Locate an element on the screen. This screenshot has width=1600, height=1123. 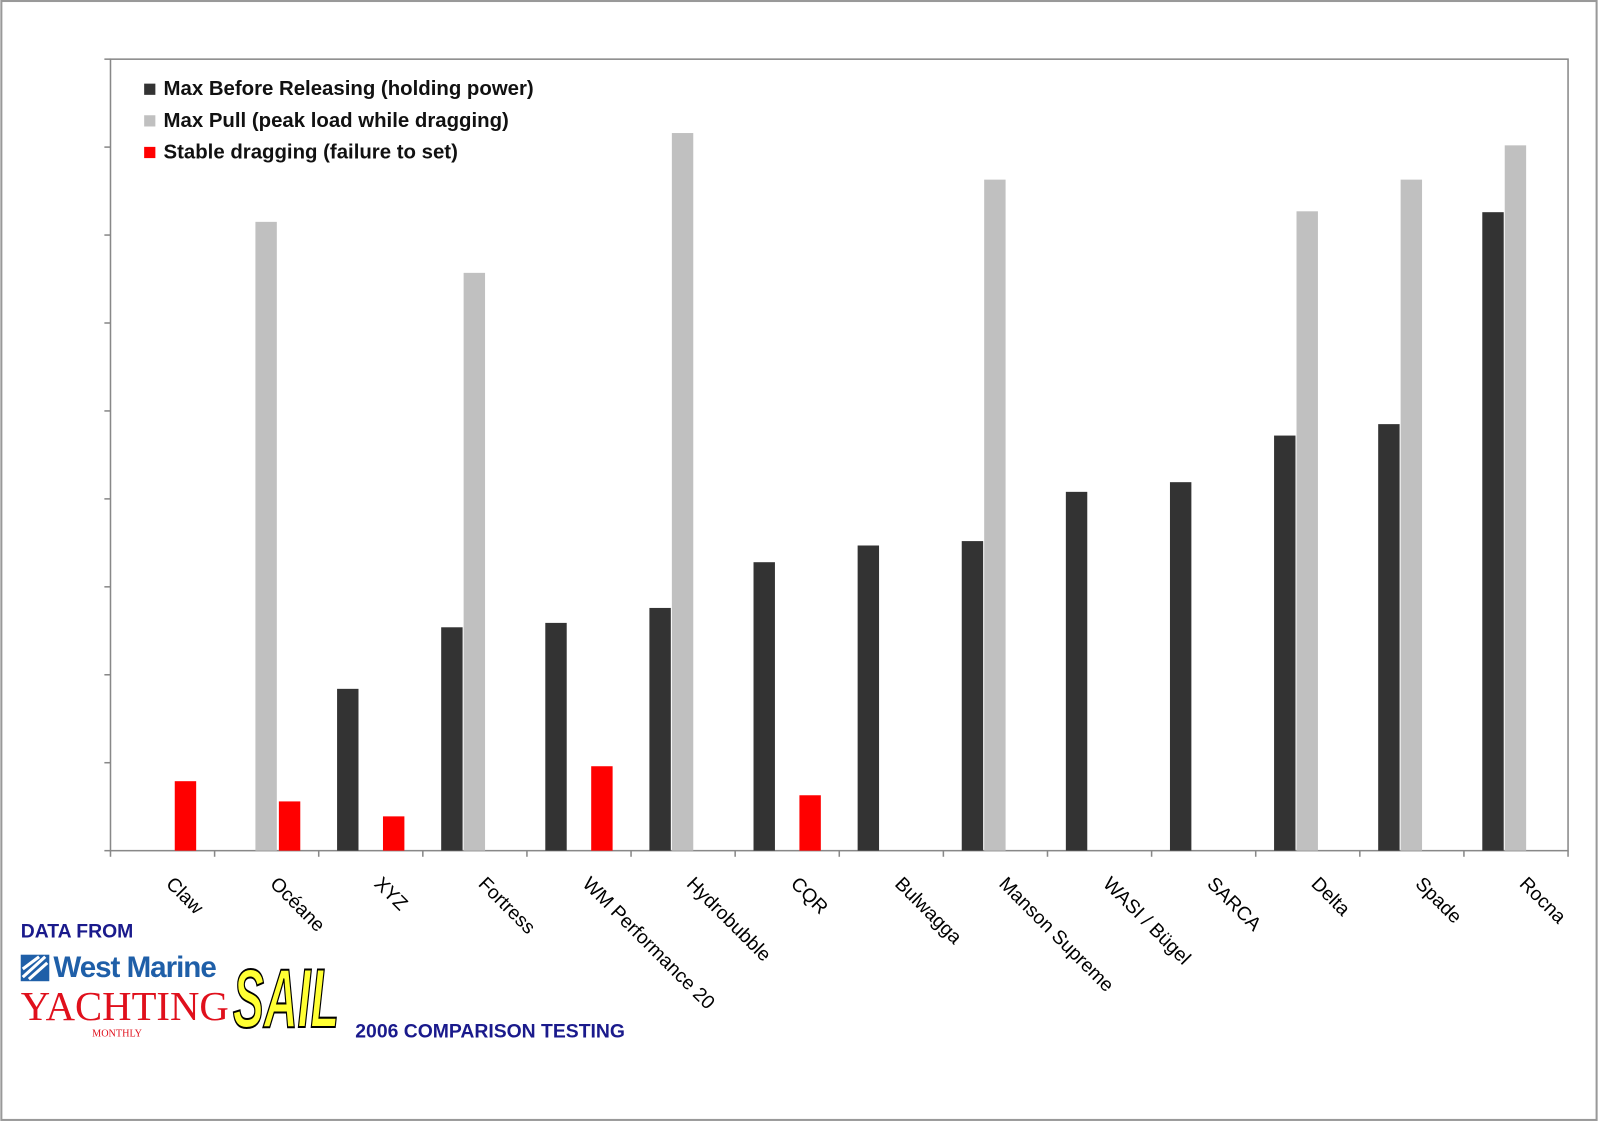
source-label: DATA FROM is located at coordinates (77, 931).